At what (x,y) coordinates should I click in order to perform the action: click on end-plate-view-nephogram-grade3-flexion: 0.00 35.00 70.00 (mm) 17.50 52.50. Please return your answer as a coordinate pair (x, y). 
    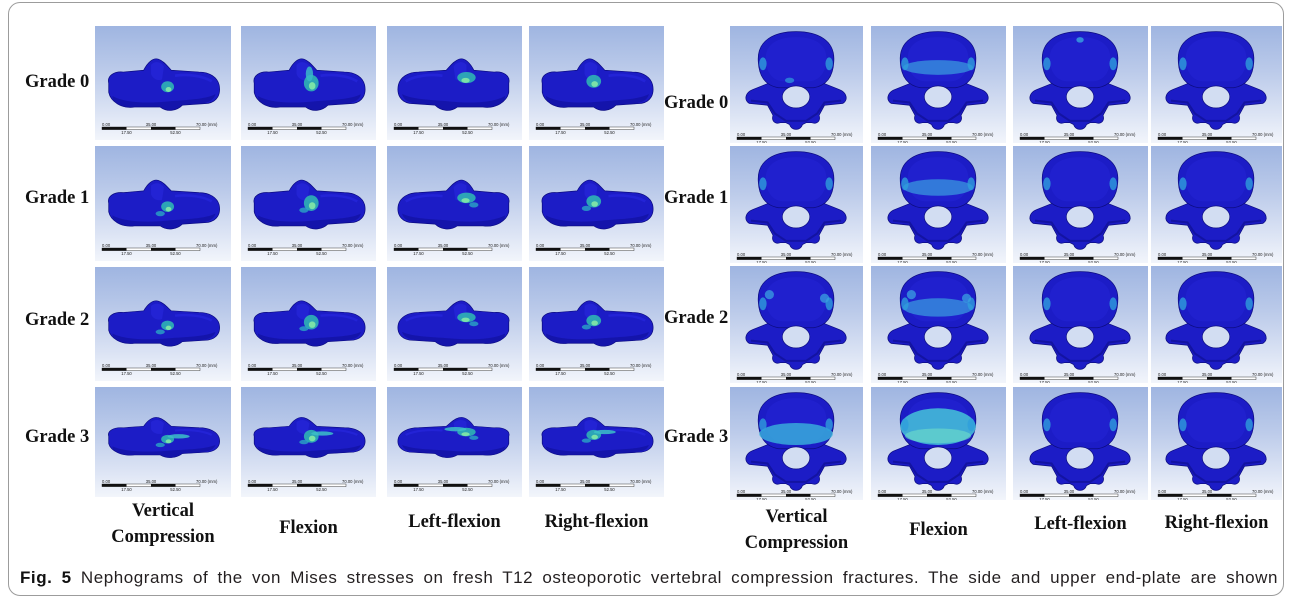
    Looking at the image, I should click on (938, 443).